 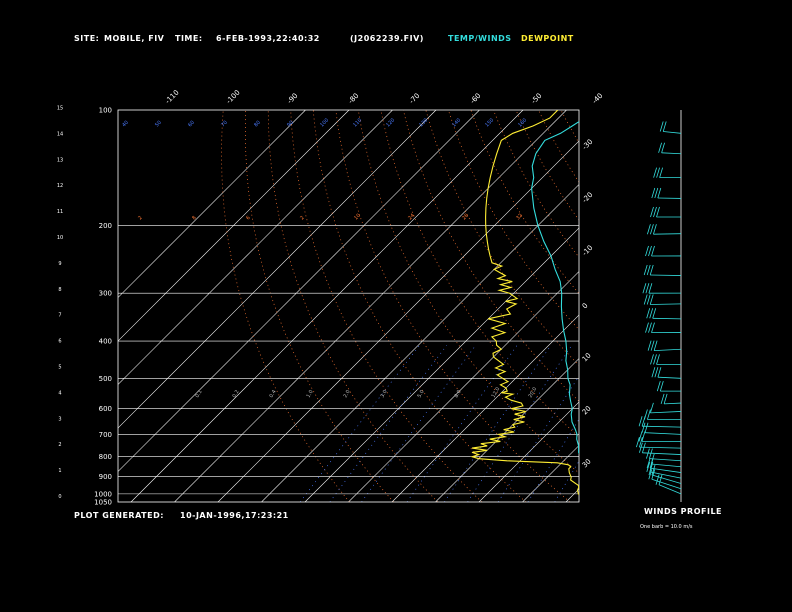 What do you see at coordinates (547, 38) in the screenshot?
I see `legend-dewpoint: DEWPOINT` at bounding box center [547, 38].